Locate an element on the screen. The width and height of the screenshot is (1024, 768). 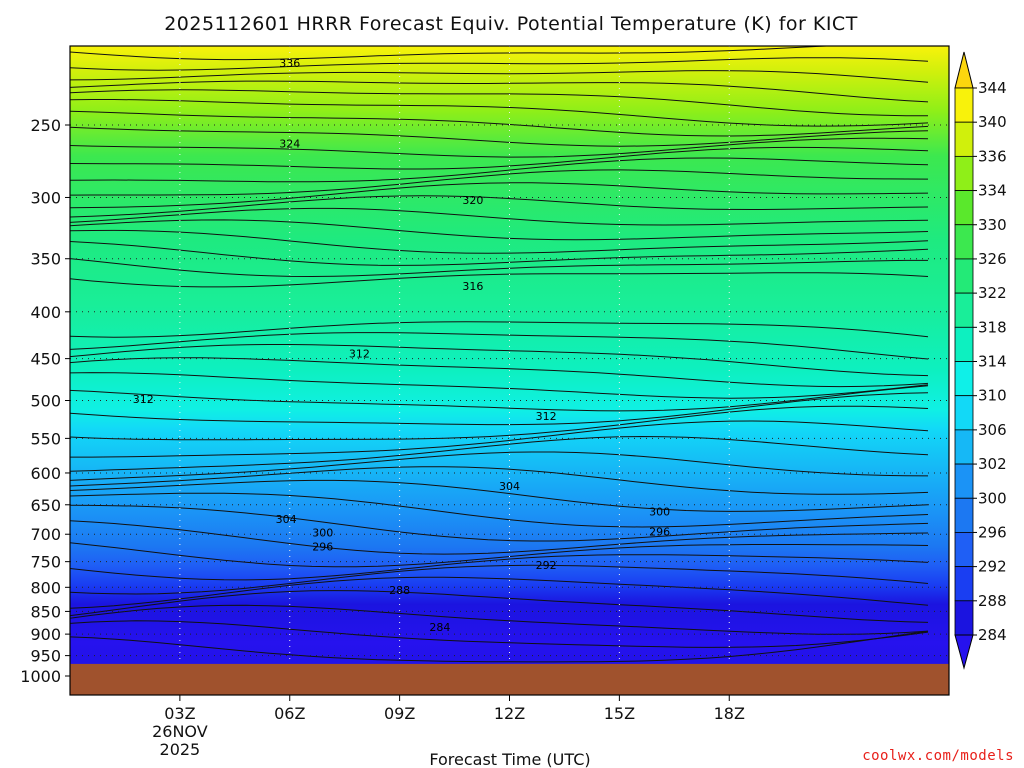
contour-label: 320 is located at coordinates (472, 200).